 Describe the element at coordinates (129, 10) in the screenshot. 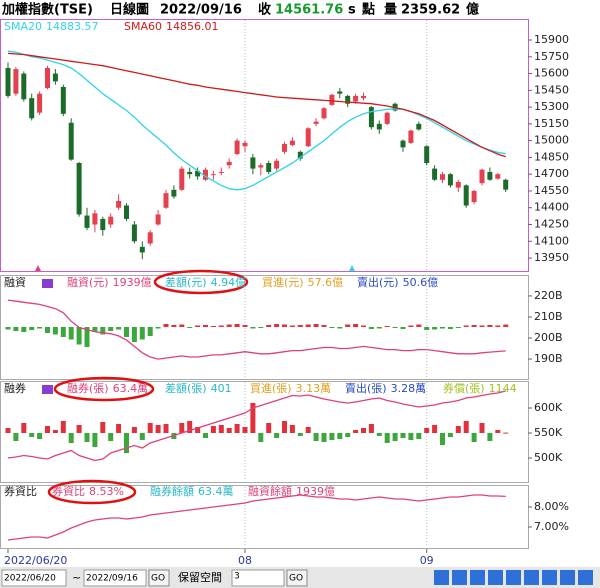

I see `period: 日線圖` at that location.